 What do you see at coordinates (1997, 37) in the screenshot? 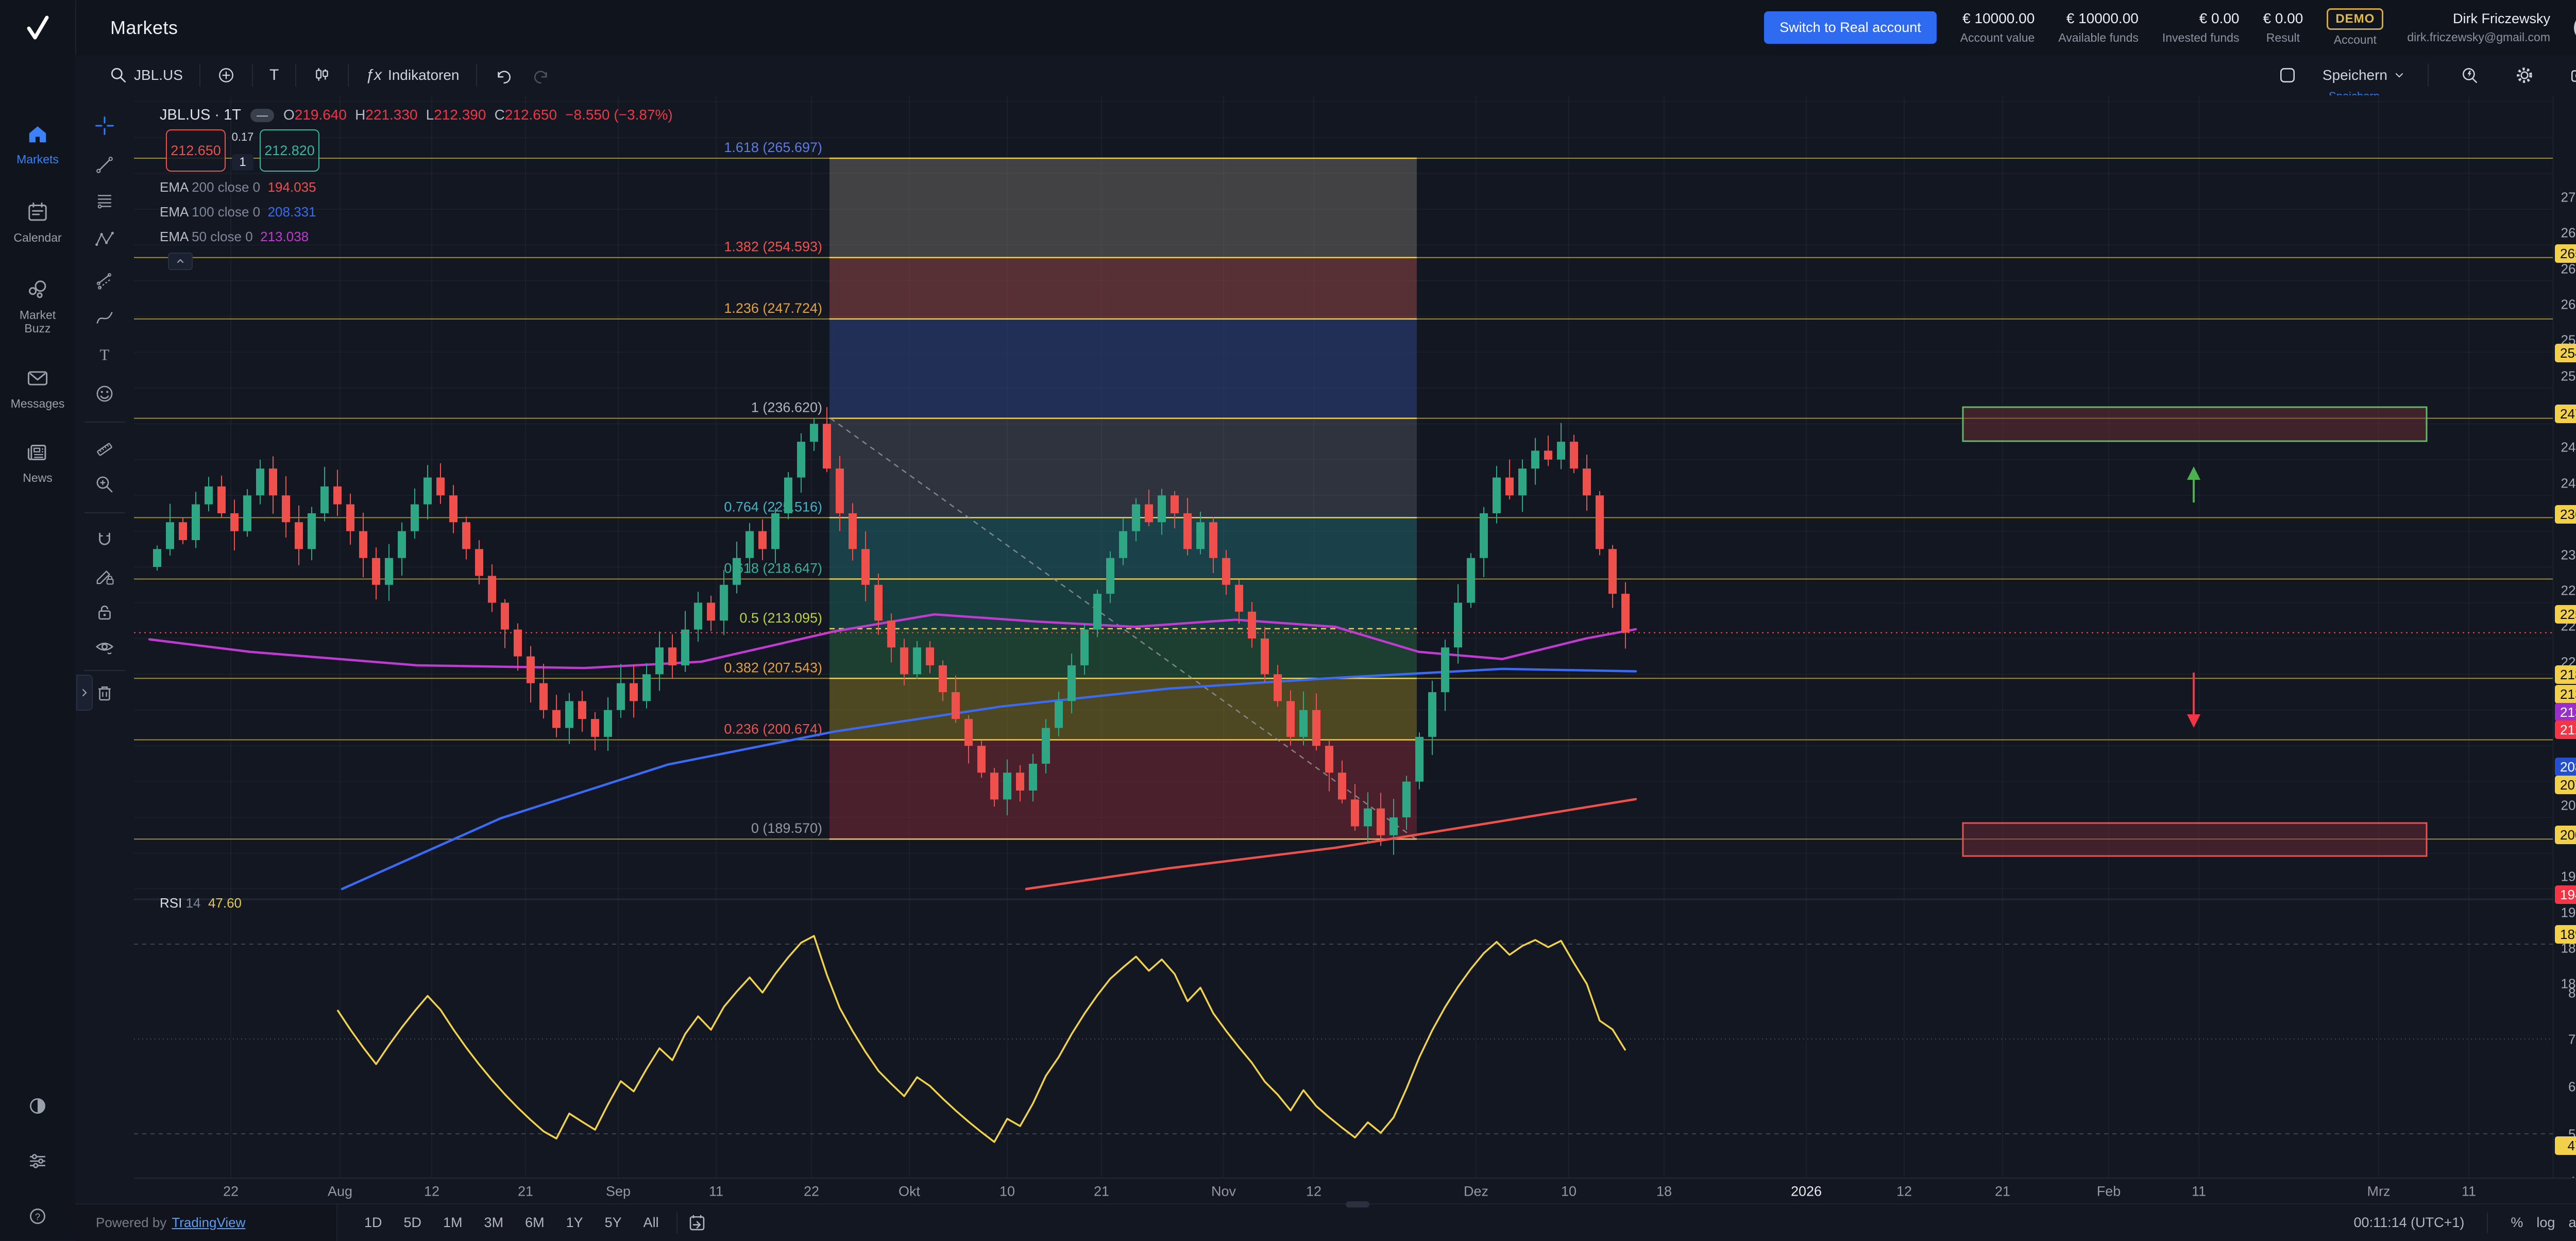
I see `stat-label: Account value` at bounding box center [1997, 37].